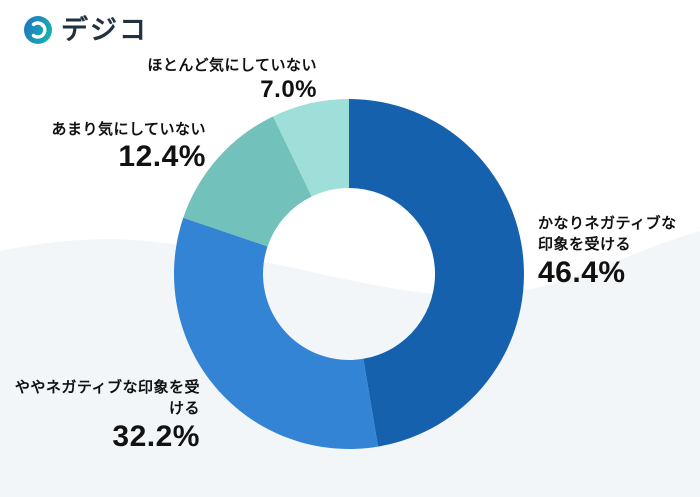 Image resolution: width=700 pixels, height=497 pixels. What do you see at coordinates (607, 223) in the screenshot?
I see `slice-label: かなりネガティブな` at bounding box center [607, 223].